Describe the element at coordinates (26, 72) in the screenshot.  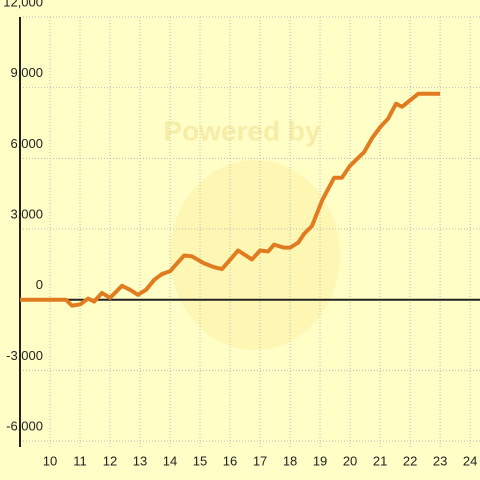
I see `y-tick-label: 9,000` at that location.